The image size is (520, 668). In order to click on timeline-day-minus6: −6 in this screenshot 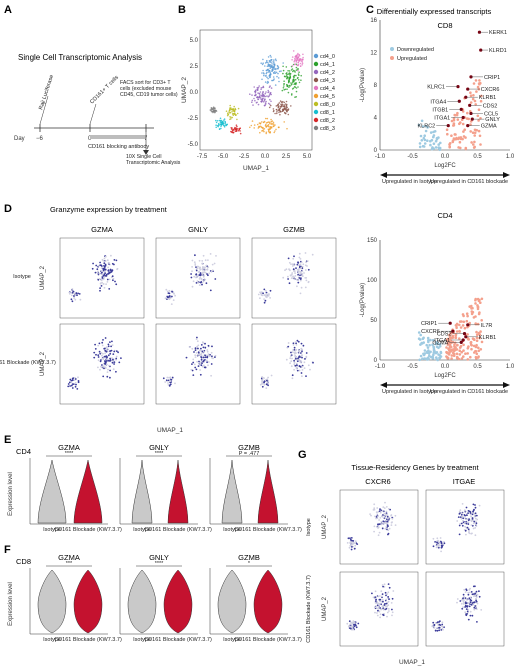, I will do `click(40, 139)`.